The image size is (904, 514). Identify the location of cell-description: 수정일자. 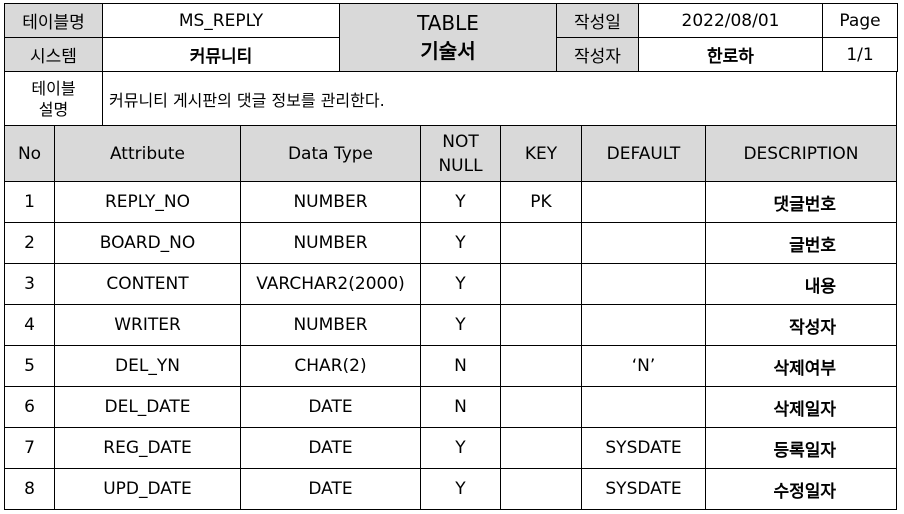
(801, 489).